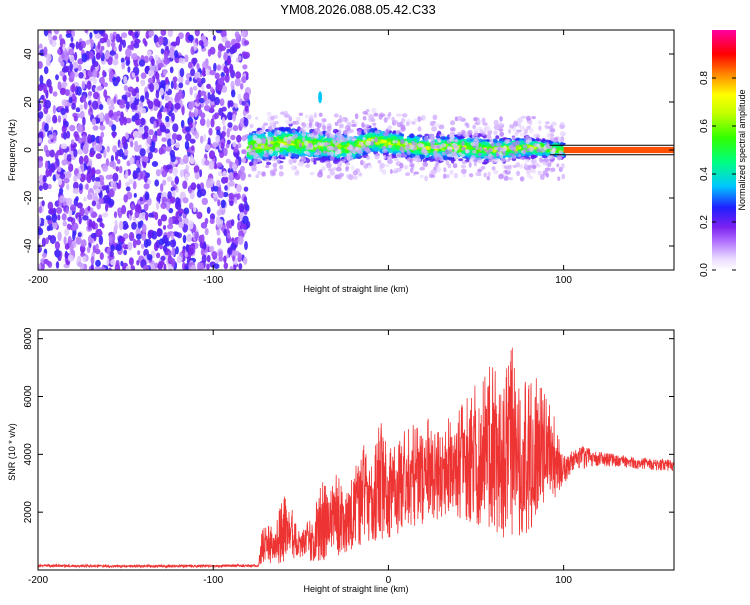 The width and height of the screenshot is (750, 605). Describe the element at coordinates (357, 9) in the screenshot. I see `chart-title: YM08.2026.088.05.42.C33` at that location.